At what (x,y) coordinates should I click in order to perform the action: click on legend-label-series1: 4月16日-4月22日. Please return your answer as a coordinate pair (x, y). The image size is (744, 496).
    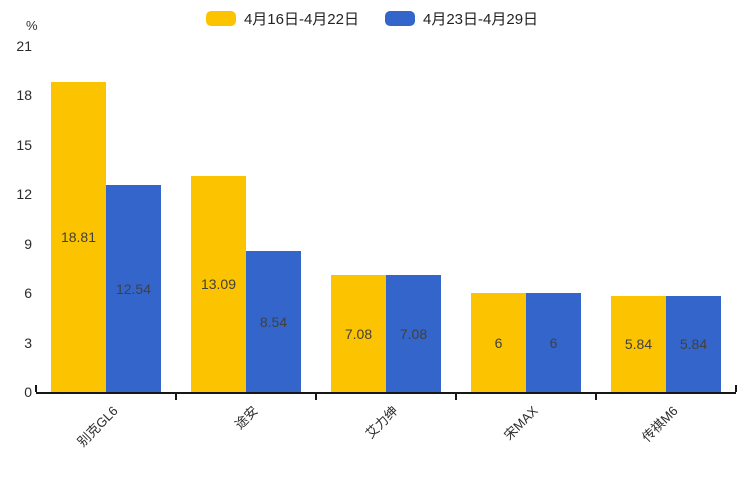
    Looking at the image, I should click on (301, 19).